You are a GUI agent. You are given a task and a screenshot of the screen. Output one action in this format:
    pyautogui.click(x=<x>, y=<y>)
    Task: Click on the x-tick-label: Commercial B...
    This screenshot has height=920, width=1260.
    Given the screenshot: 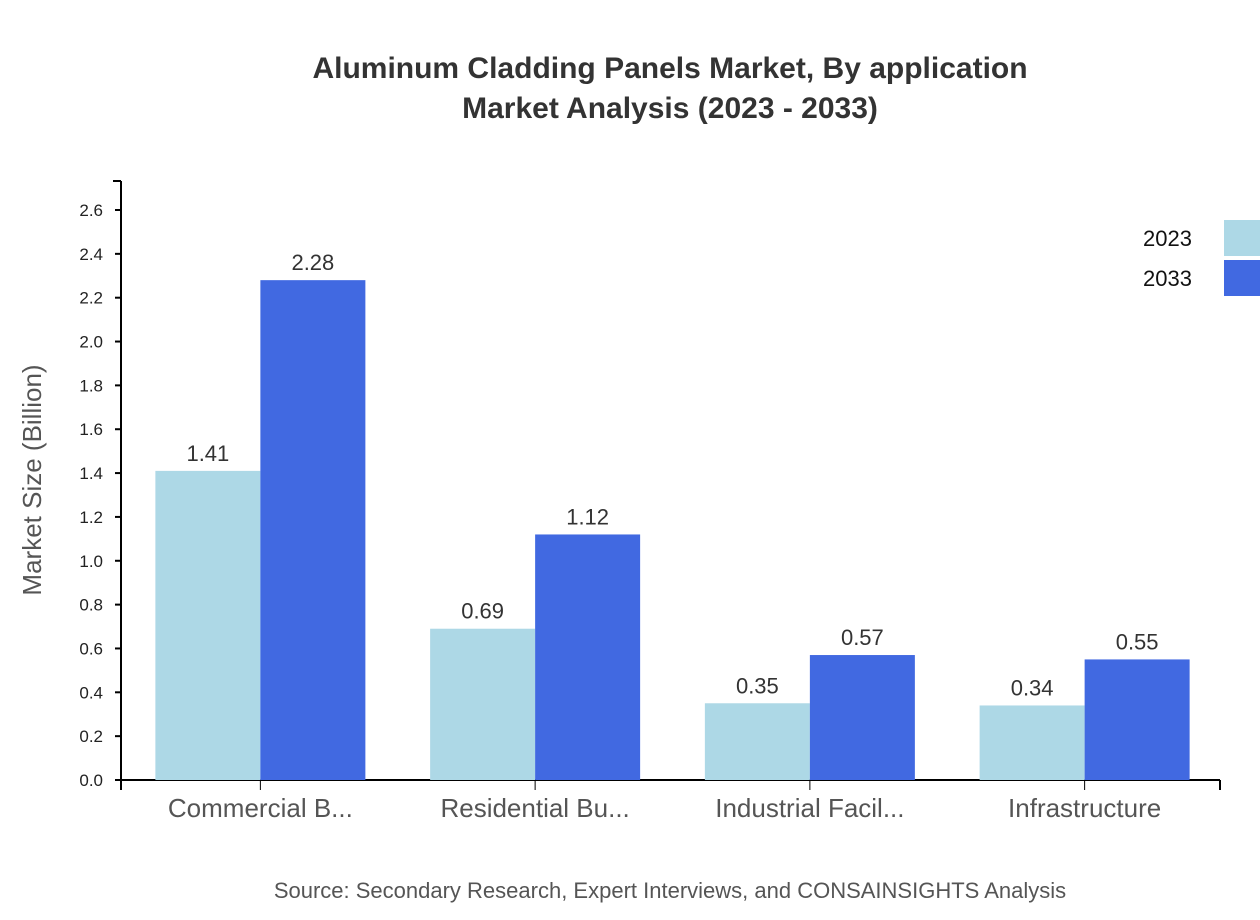 What is the action you would take?
    pyautogui.click(x=260, y=808)
    